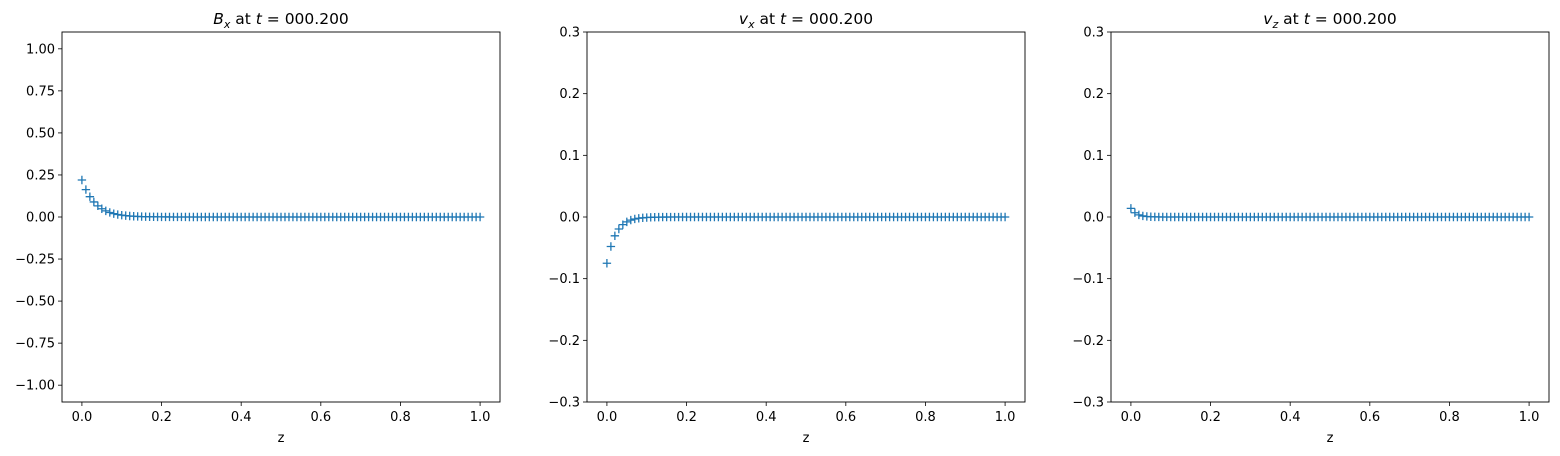 The height and width of the screenshot is (456, 1560). What do you see at coordinates (35, 386) in the screenshot?
I see `y-tick-label: −1.00` at bounding box center [35, 386].